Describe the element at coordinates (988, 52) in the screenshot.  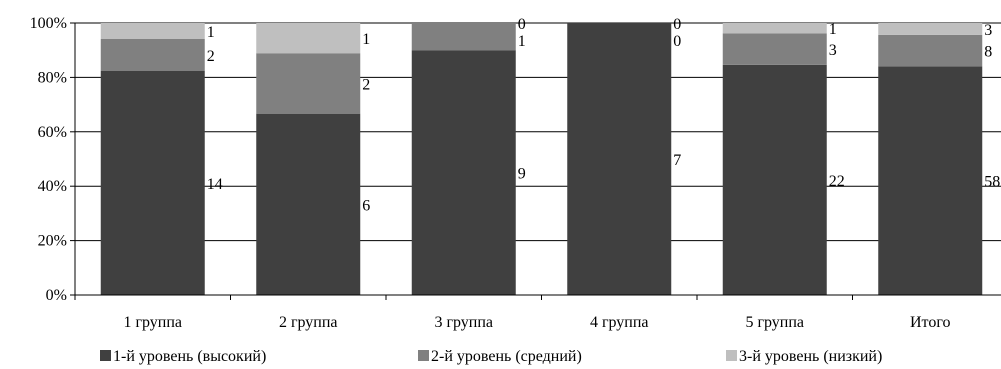
I see `data-label: 8` at that location.